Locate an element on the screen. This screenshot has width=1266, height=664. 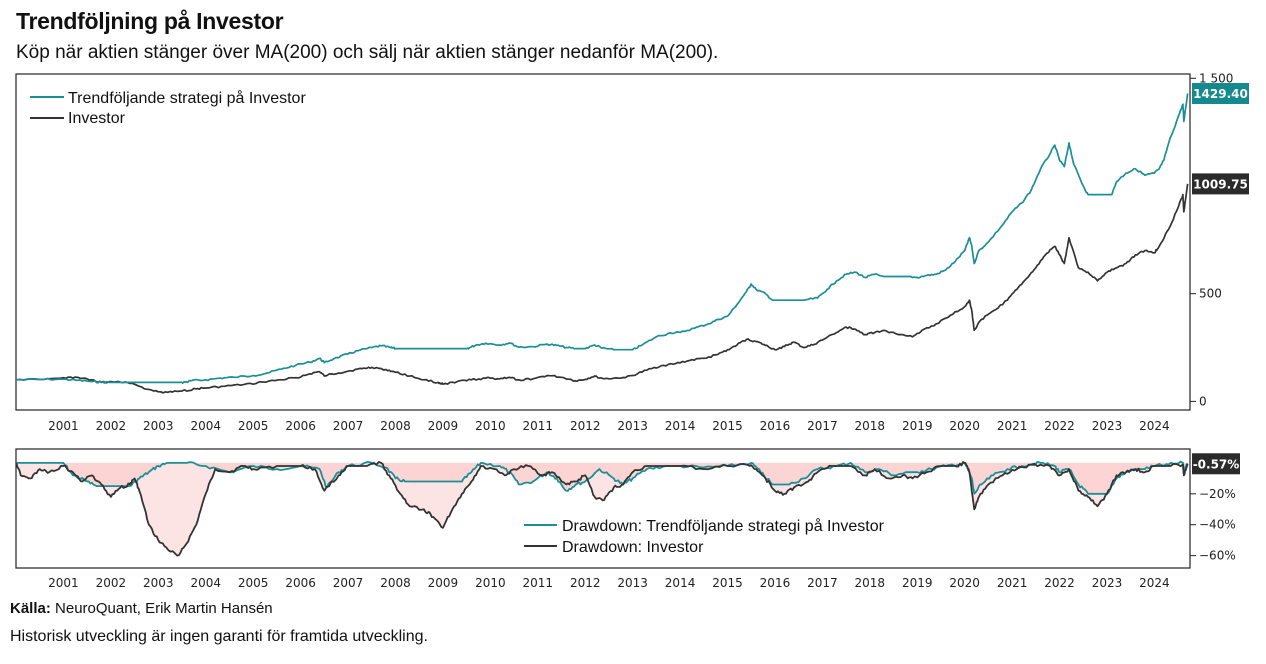
last-value-label: 1009.75 is located at coordinates (1220, 184).